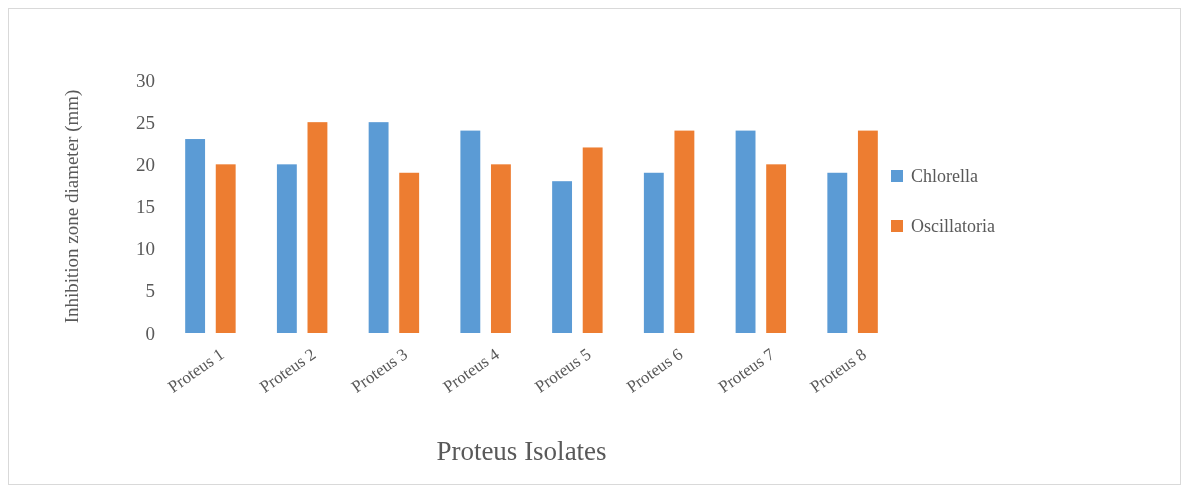 The width and height of the screenshot is (1189, 493). I want to click on y-tick-label: 25, so click(145, 122).